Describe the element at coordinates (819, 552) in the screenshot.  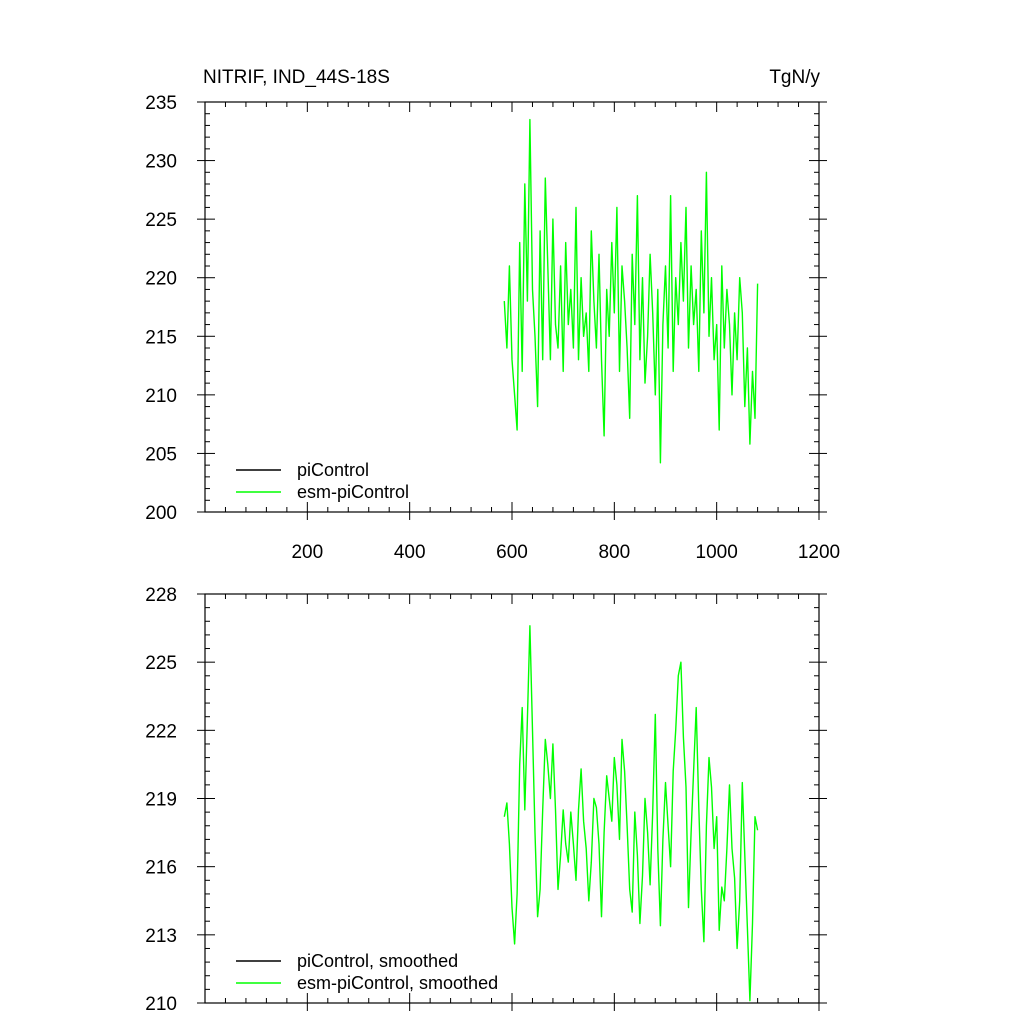
I see `x-tick-label: 1200` at that location.